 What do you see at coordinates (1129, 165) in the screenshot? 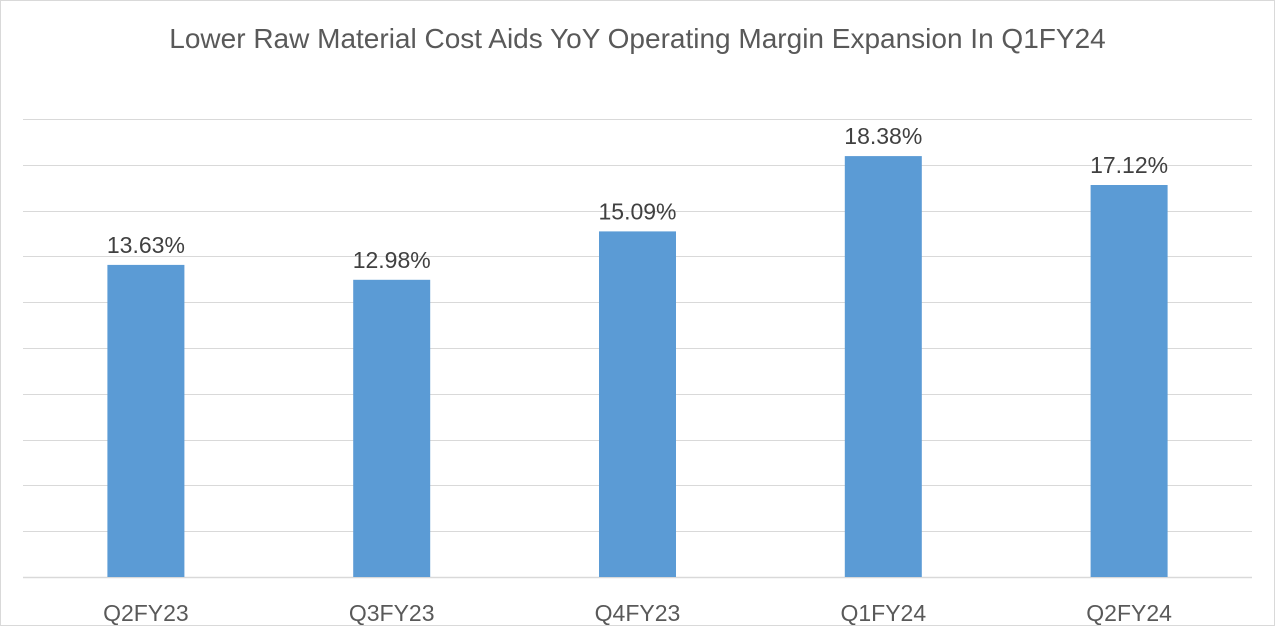
I see `data-label-q2fy24: 17.12%` at bounding box center [1129, 165].